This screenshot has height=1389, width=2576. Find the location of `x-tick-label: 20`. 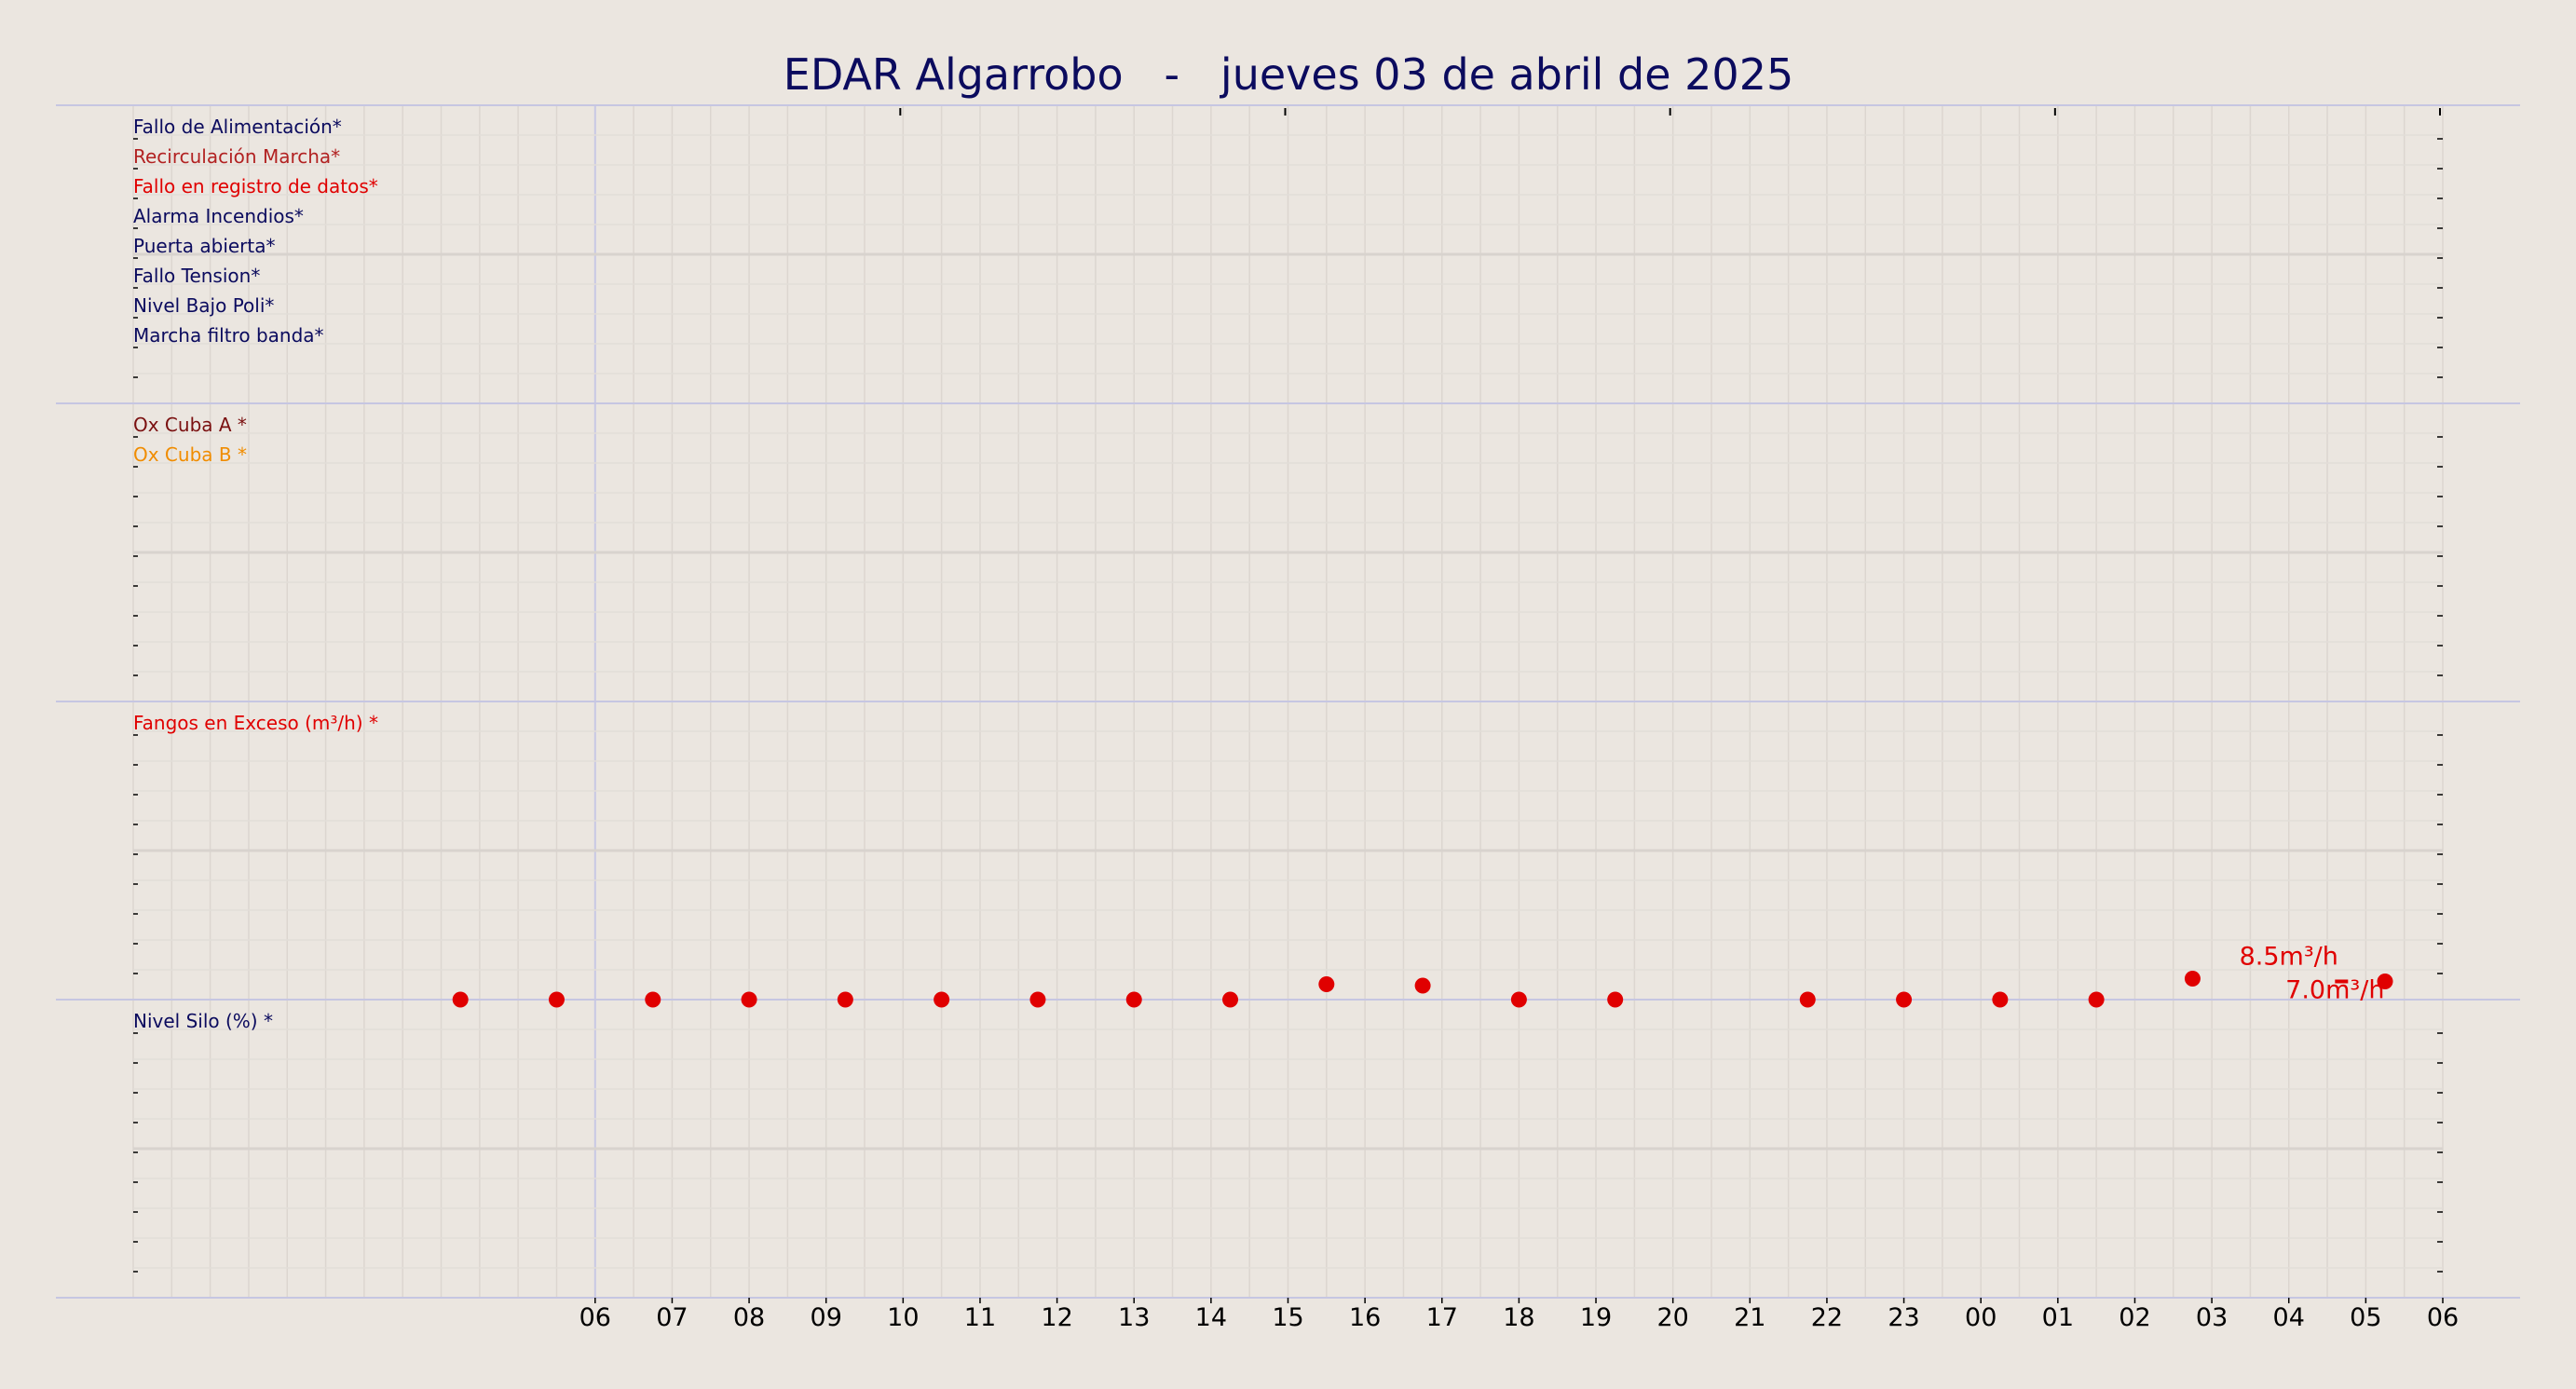

x-tick-label: 20 is located at coordinates (1672, 1317).